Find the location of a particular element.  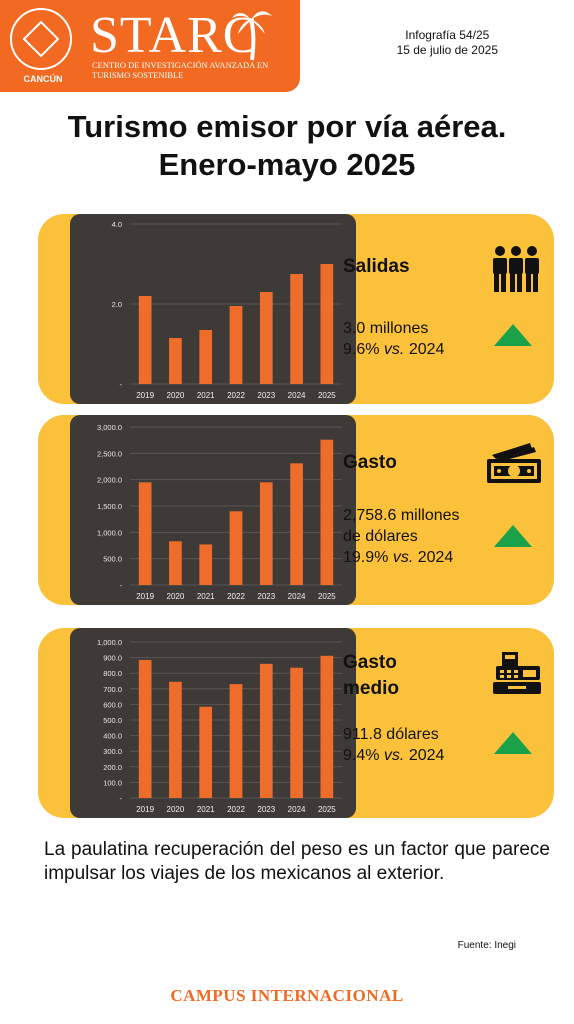

bar-salidas-2020 is located at coordinates (175, 361).